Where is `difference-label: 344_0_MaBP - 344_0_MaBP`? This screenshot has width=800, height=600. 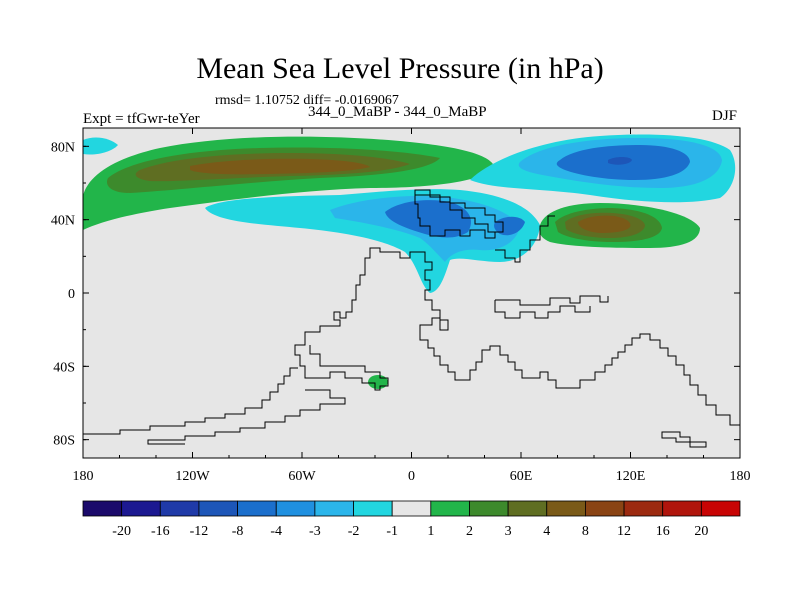 difference-label: 344_0_MaBP - 344_0_MaBP is located at coordinates (397, 112).